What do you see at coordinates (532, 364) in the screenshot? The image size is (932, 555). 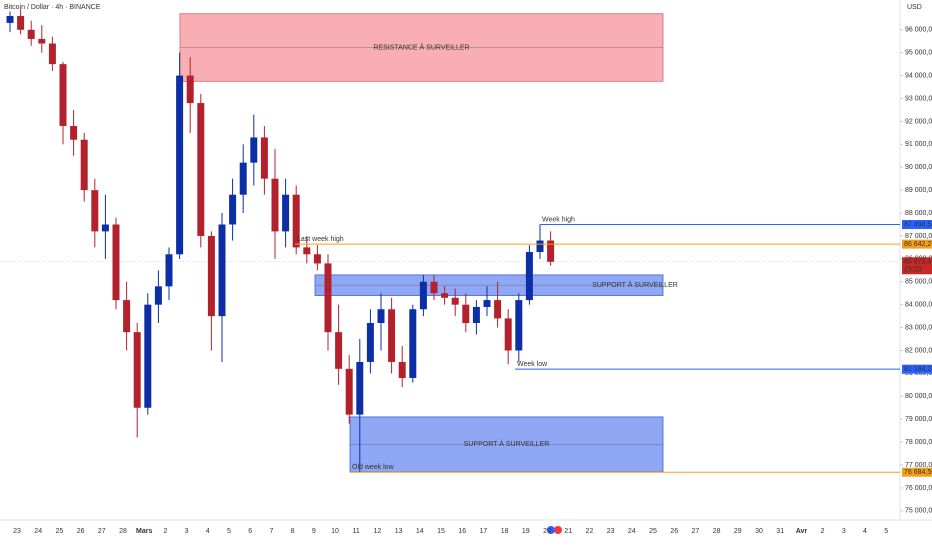 I see `level-name: Week low` at bounding box center [532, 364].